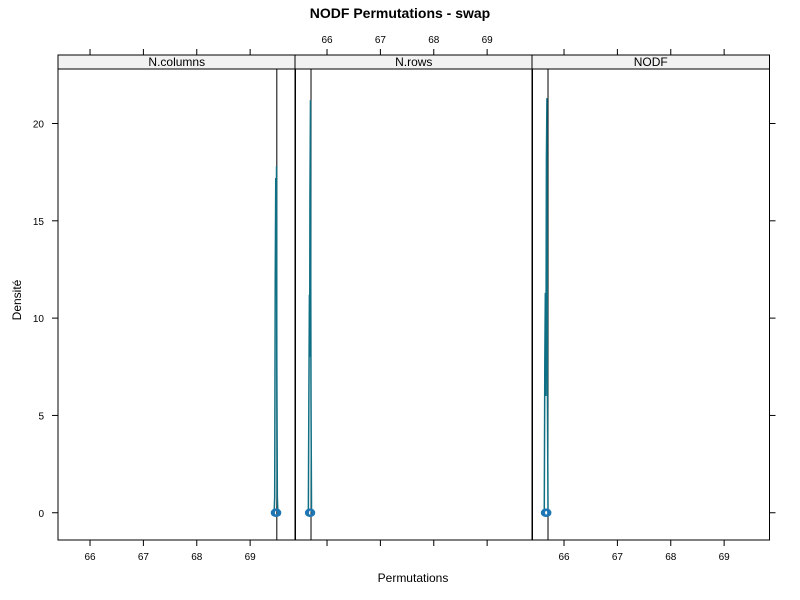  I want to click on y-axis-left: 0 5 10 15 20, so click(45, 319).